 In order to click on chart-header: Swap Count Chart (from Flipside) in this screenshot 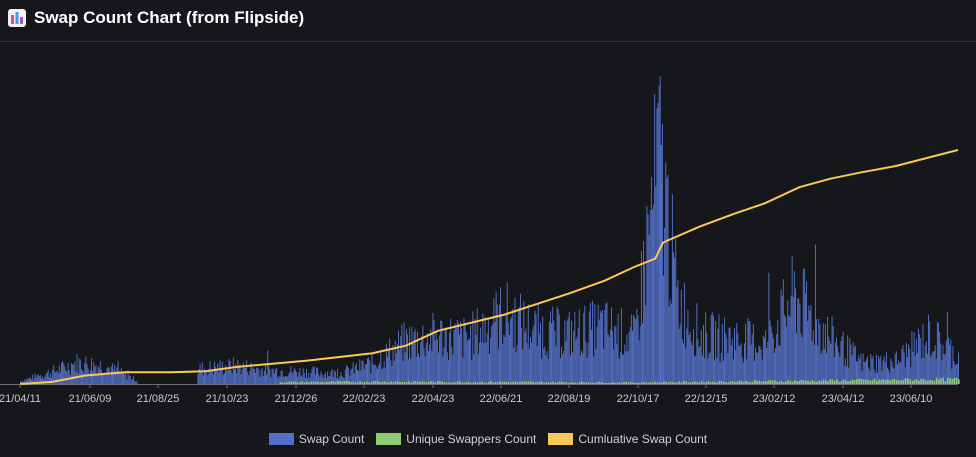, I will do `click(488, 18)`.